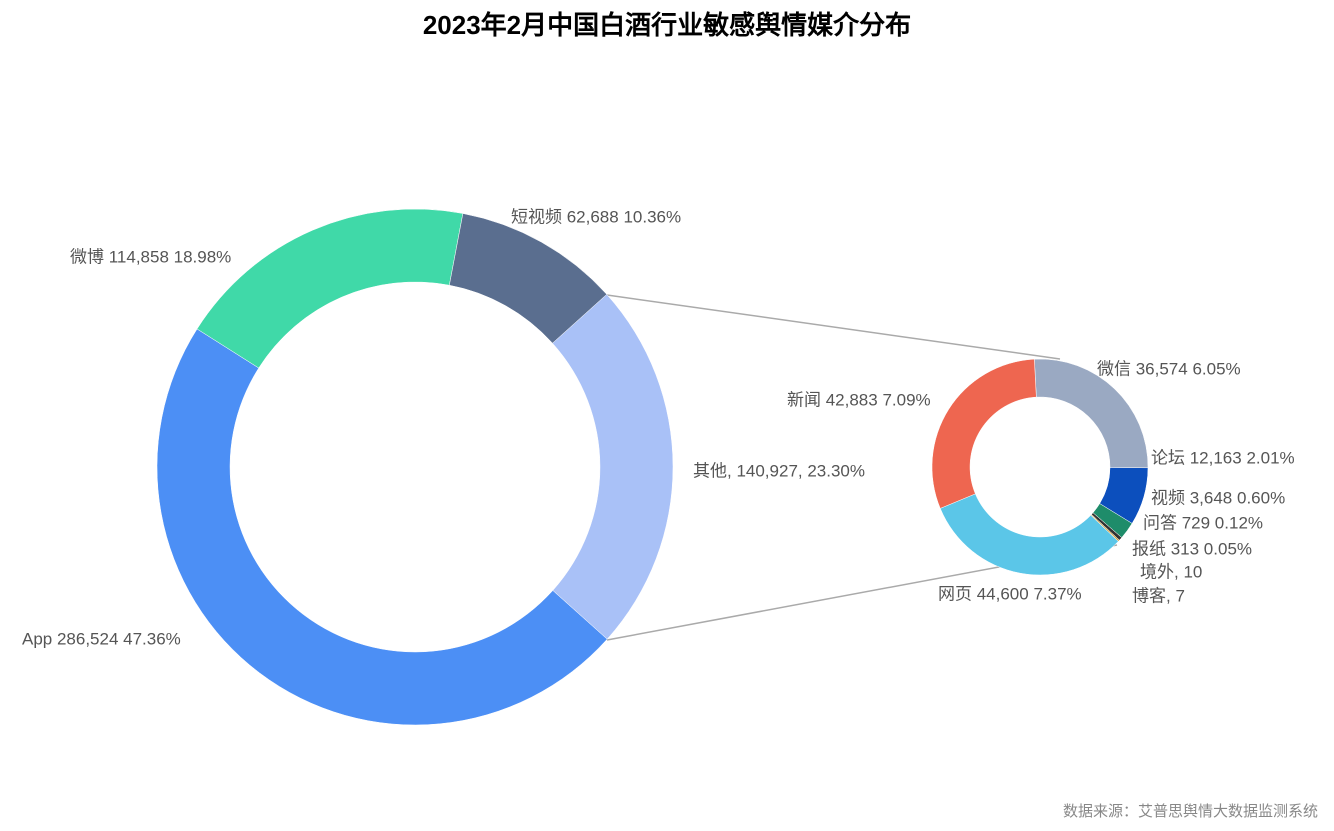 Image resolution: width=1334 pixels, height=831 pixels. What do you see at coordinates (833, 327) in the screenshot?
I see `connector-line` at bounding box center [833, 327].